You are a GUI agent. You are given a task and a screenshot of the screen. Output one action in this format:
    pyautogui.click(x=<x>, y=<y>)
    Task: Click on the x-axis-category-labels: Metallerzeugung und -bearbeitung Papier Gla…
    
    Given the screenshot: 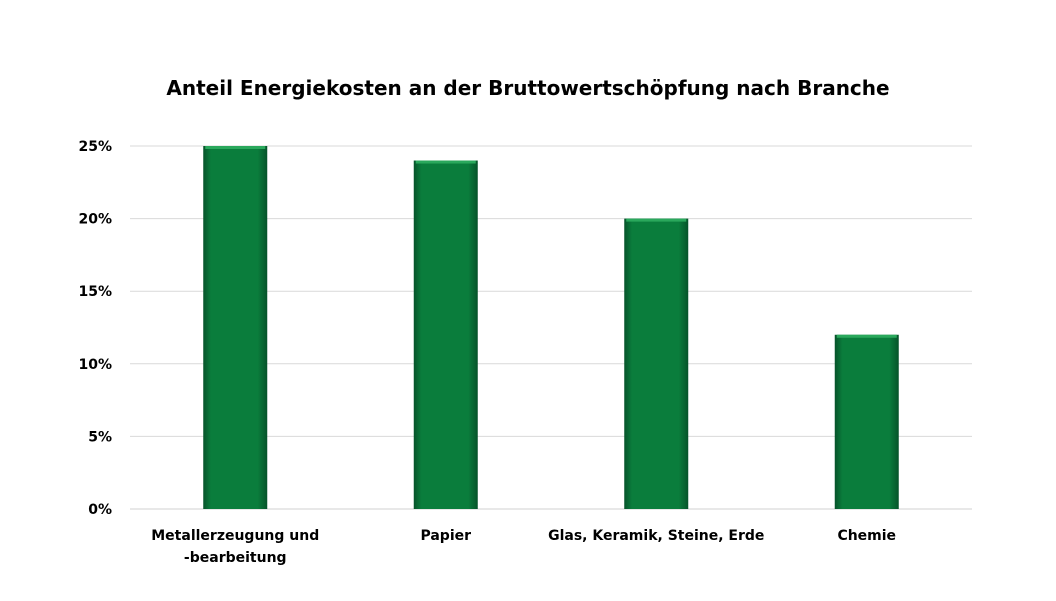 What is the action you would take?
    pyautogui.click(x=523, y=547)
    